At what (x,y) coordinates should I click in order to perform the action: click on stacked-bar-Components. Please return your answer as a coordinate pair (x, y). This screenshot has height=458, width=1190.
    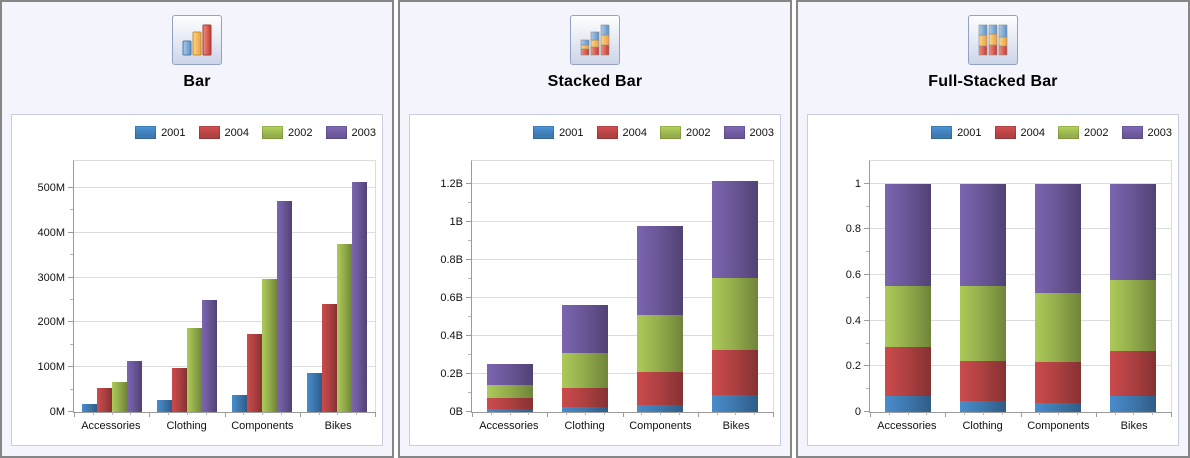
    Looking at the image, I should click on (660, 286).